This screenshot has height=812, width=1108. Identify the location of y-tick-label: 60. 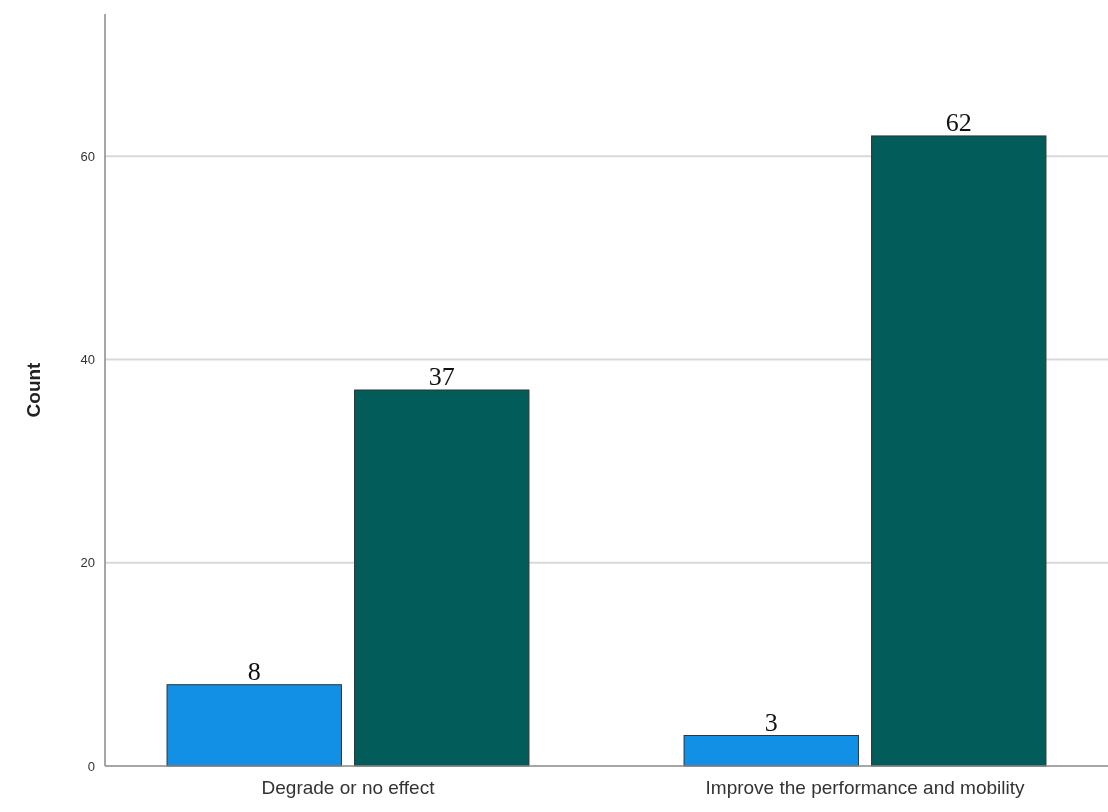
(87, 156).